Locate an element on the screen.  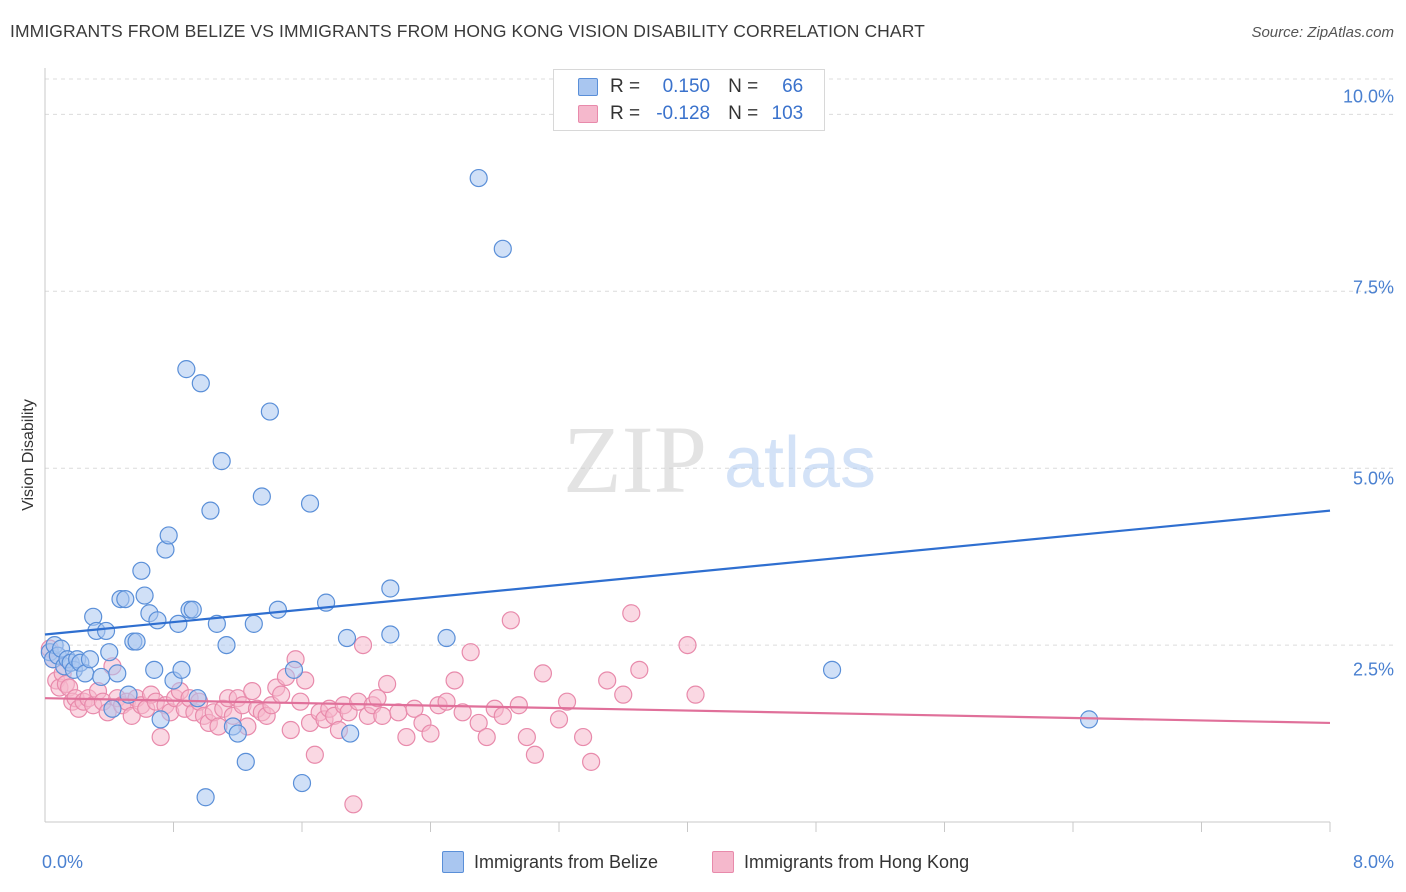
belize-trend-line is located at coordinates (687, 572).